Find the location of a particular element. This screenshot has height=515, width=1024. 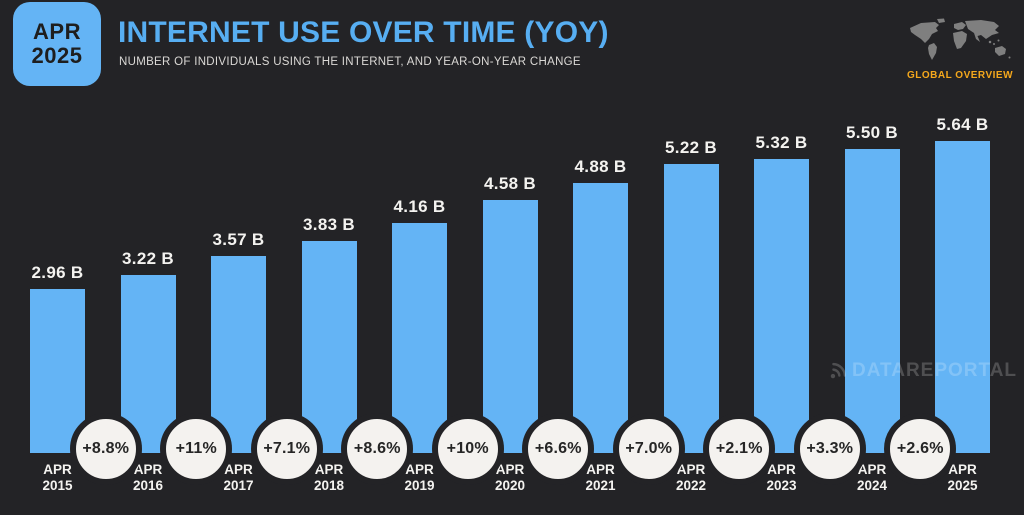

date-badge-year: 2025 is located at coordinates (57, 55).